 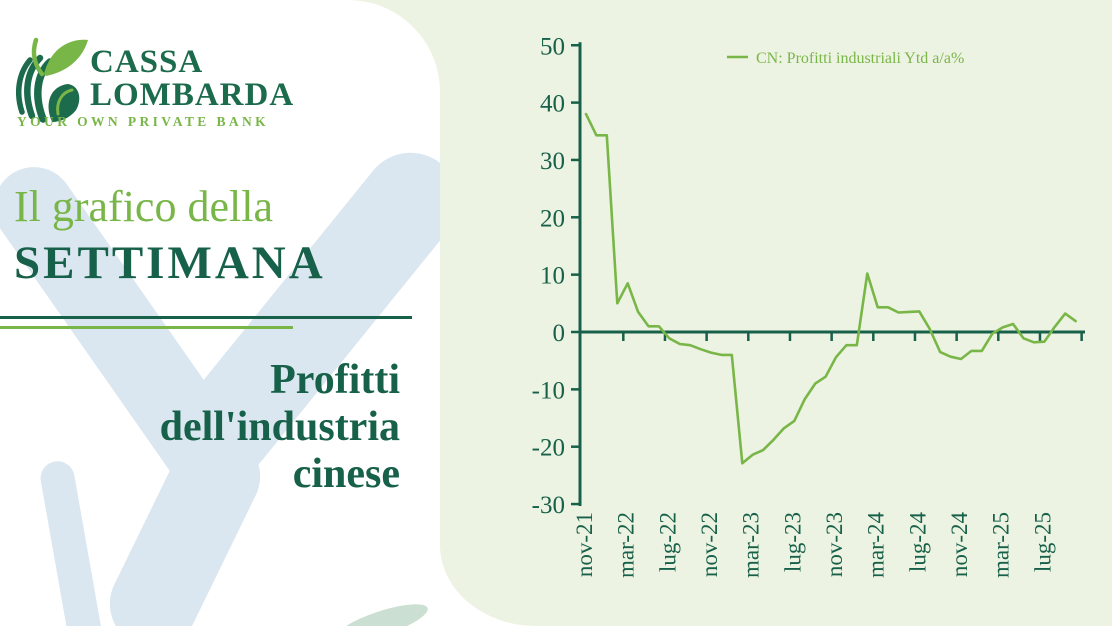 What do you see at coordinates (1042, 542) in the screenshot?
I see `x-tick-label: lug-25` at bounding box center [1042, 542].